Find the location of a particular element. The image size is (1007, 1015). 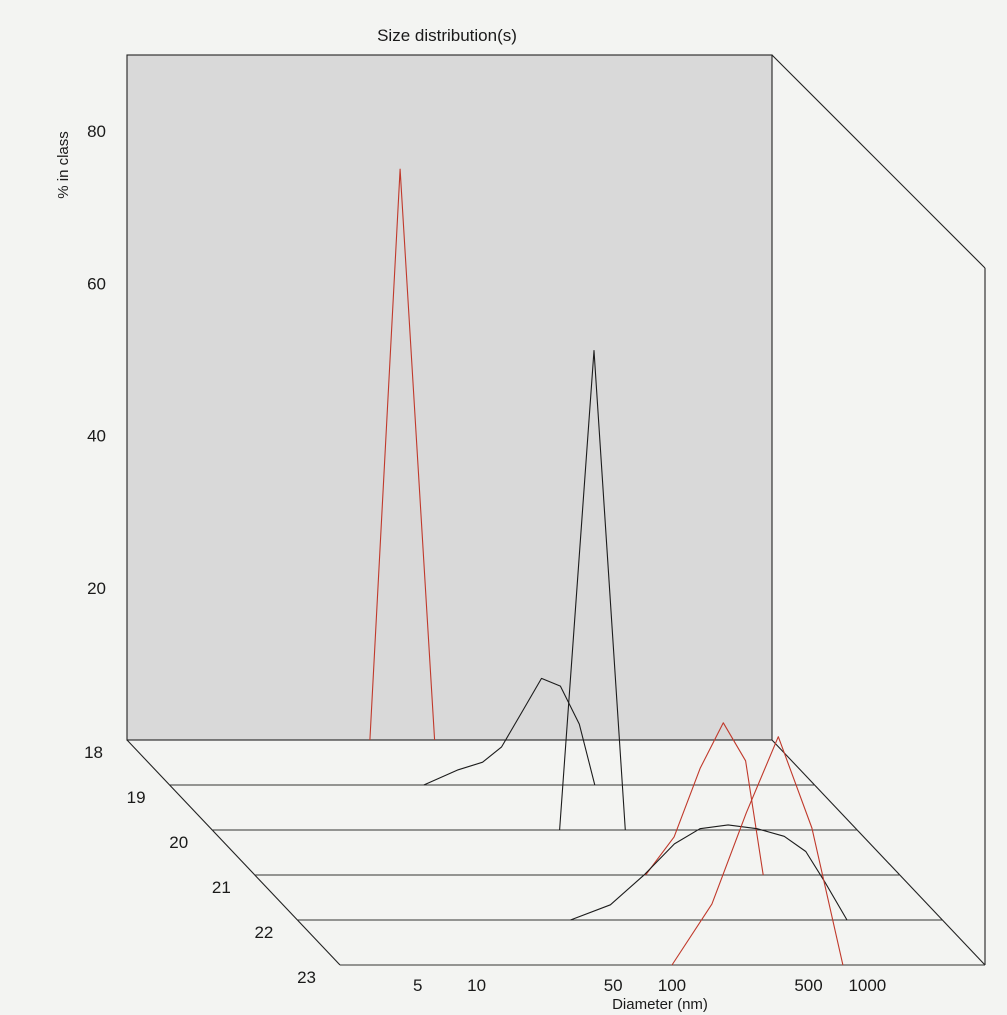

x-tick-label: 500 is located at coordinates (808, 985).